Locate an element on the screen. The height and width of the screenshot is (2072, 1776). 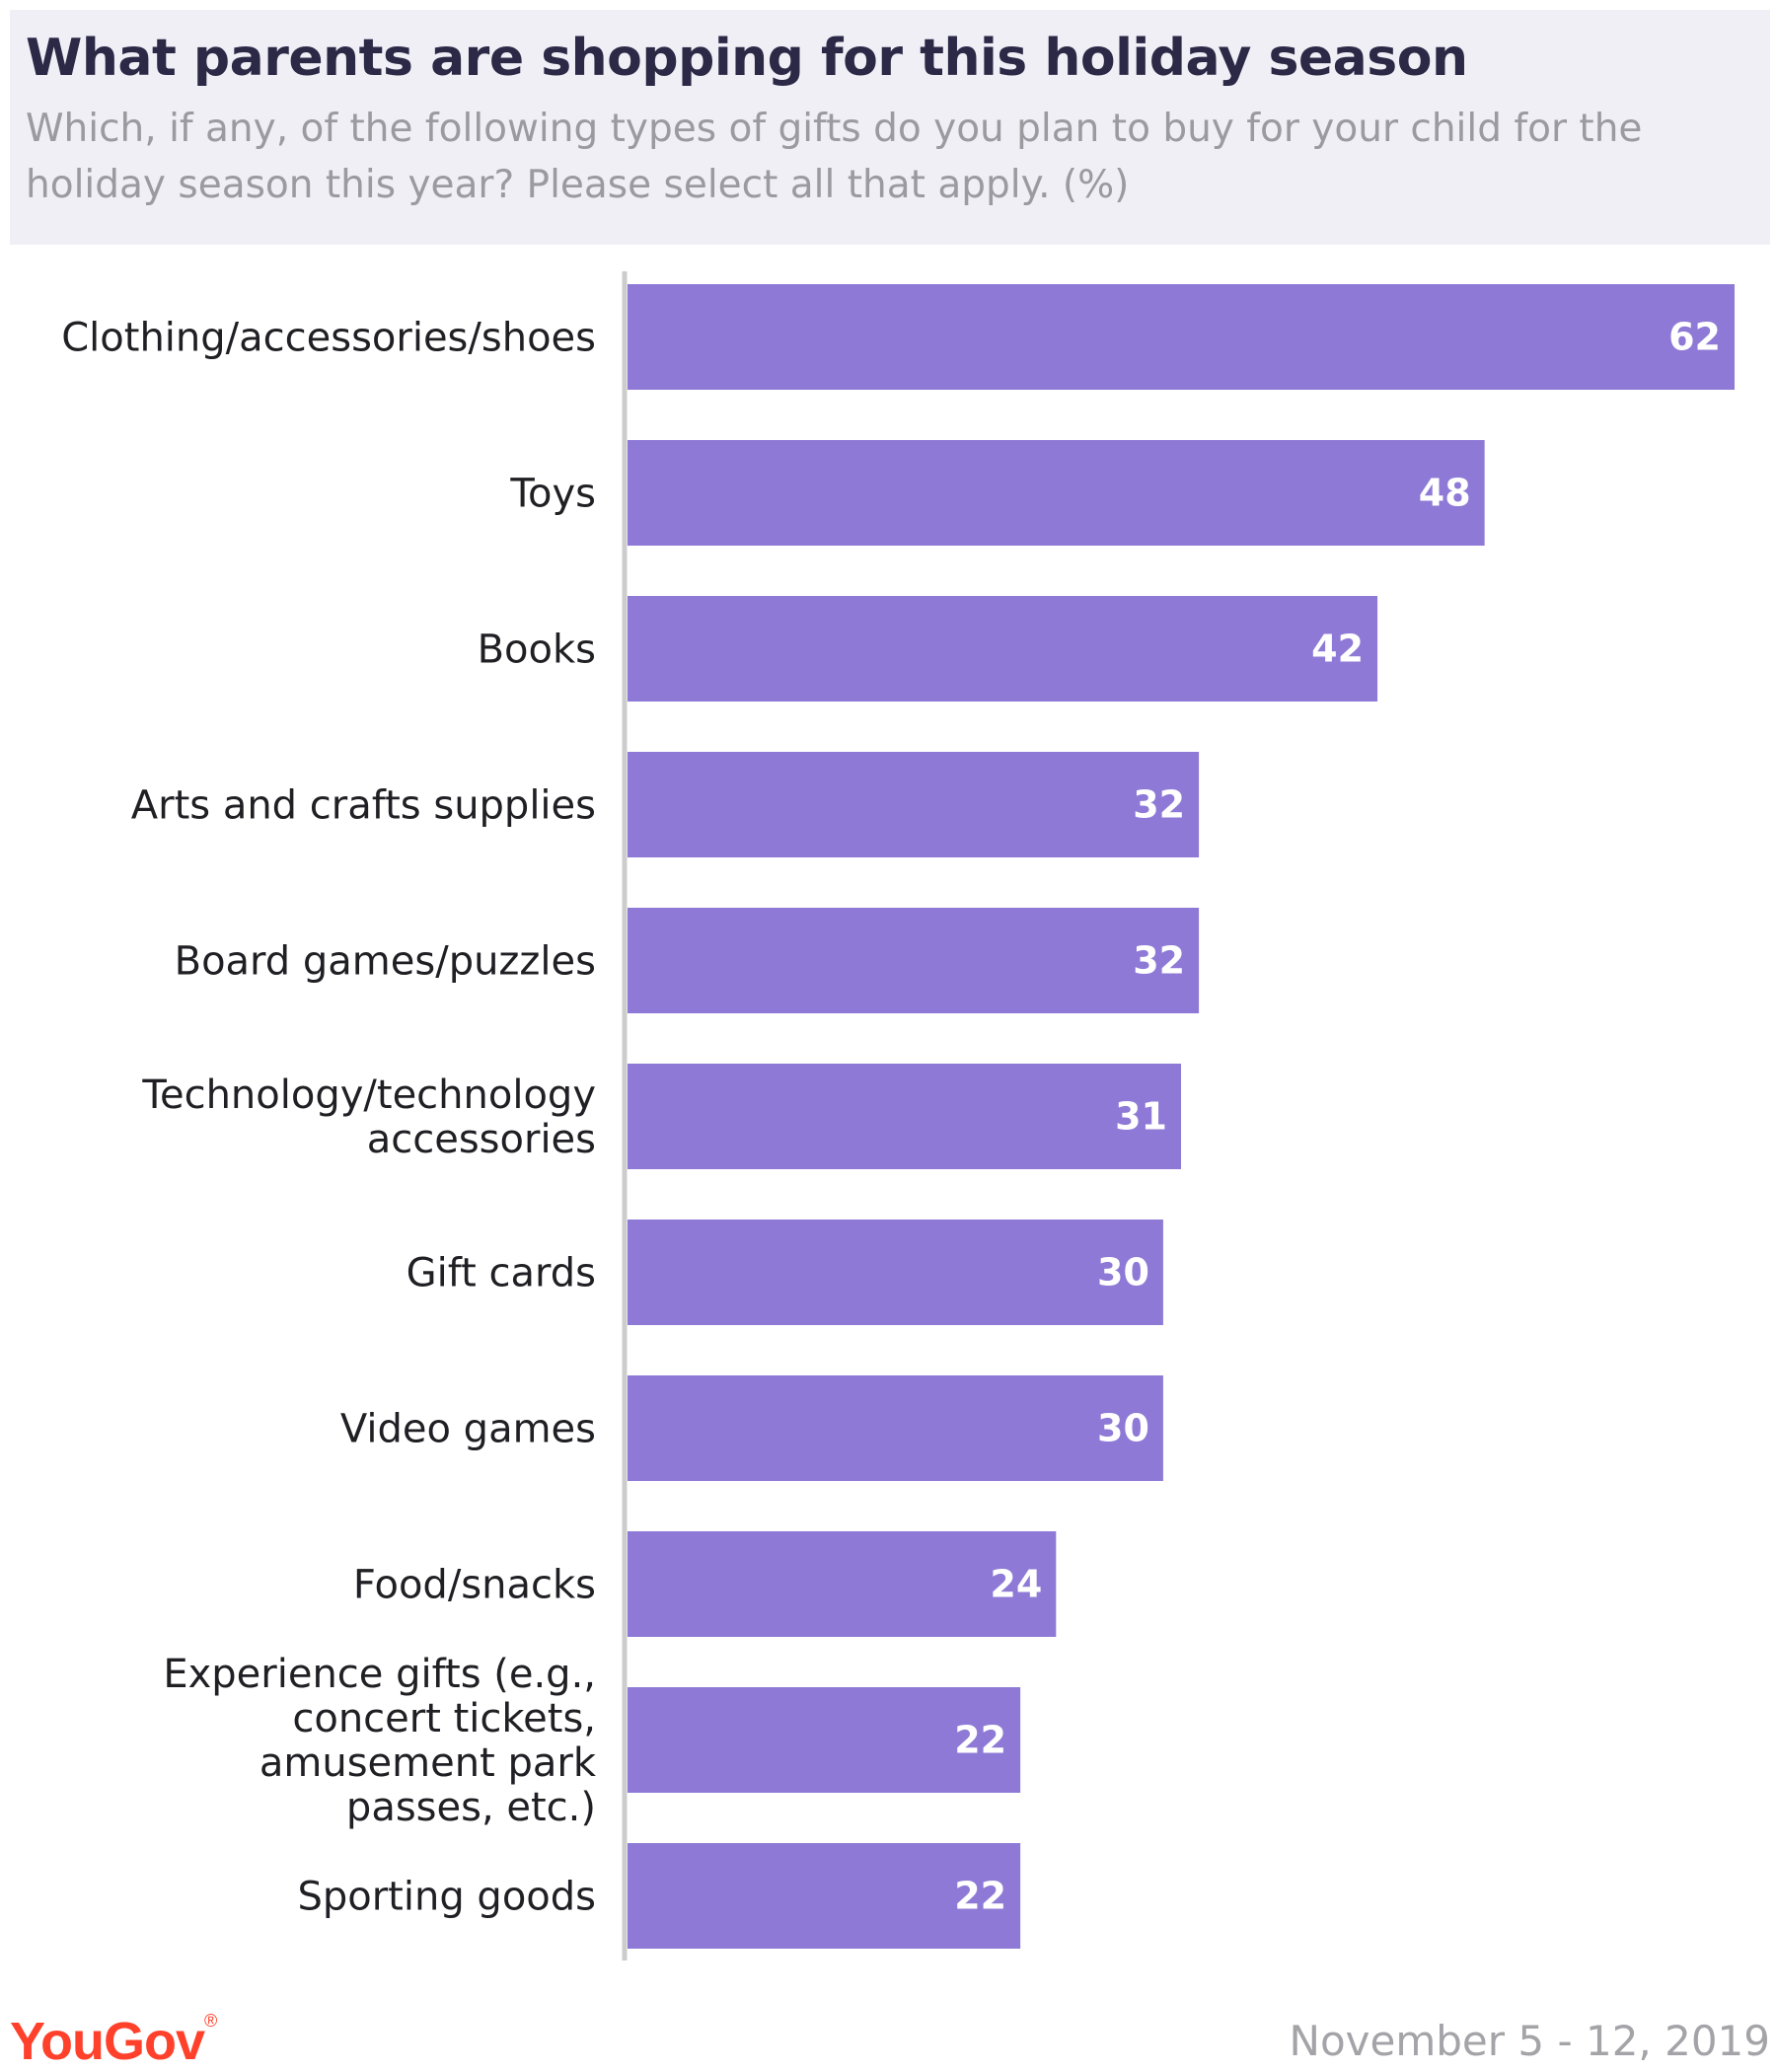
category-label-line: Technology/technology is located at coordinates (368, 1096).